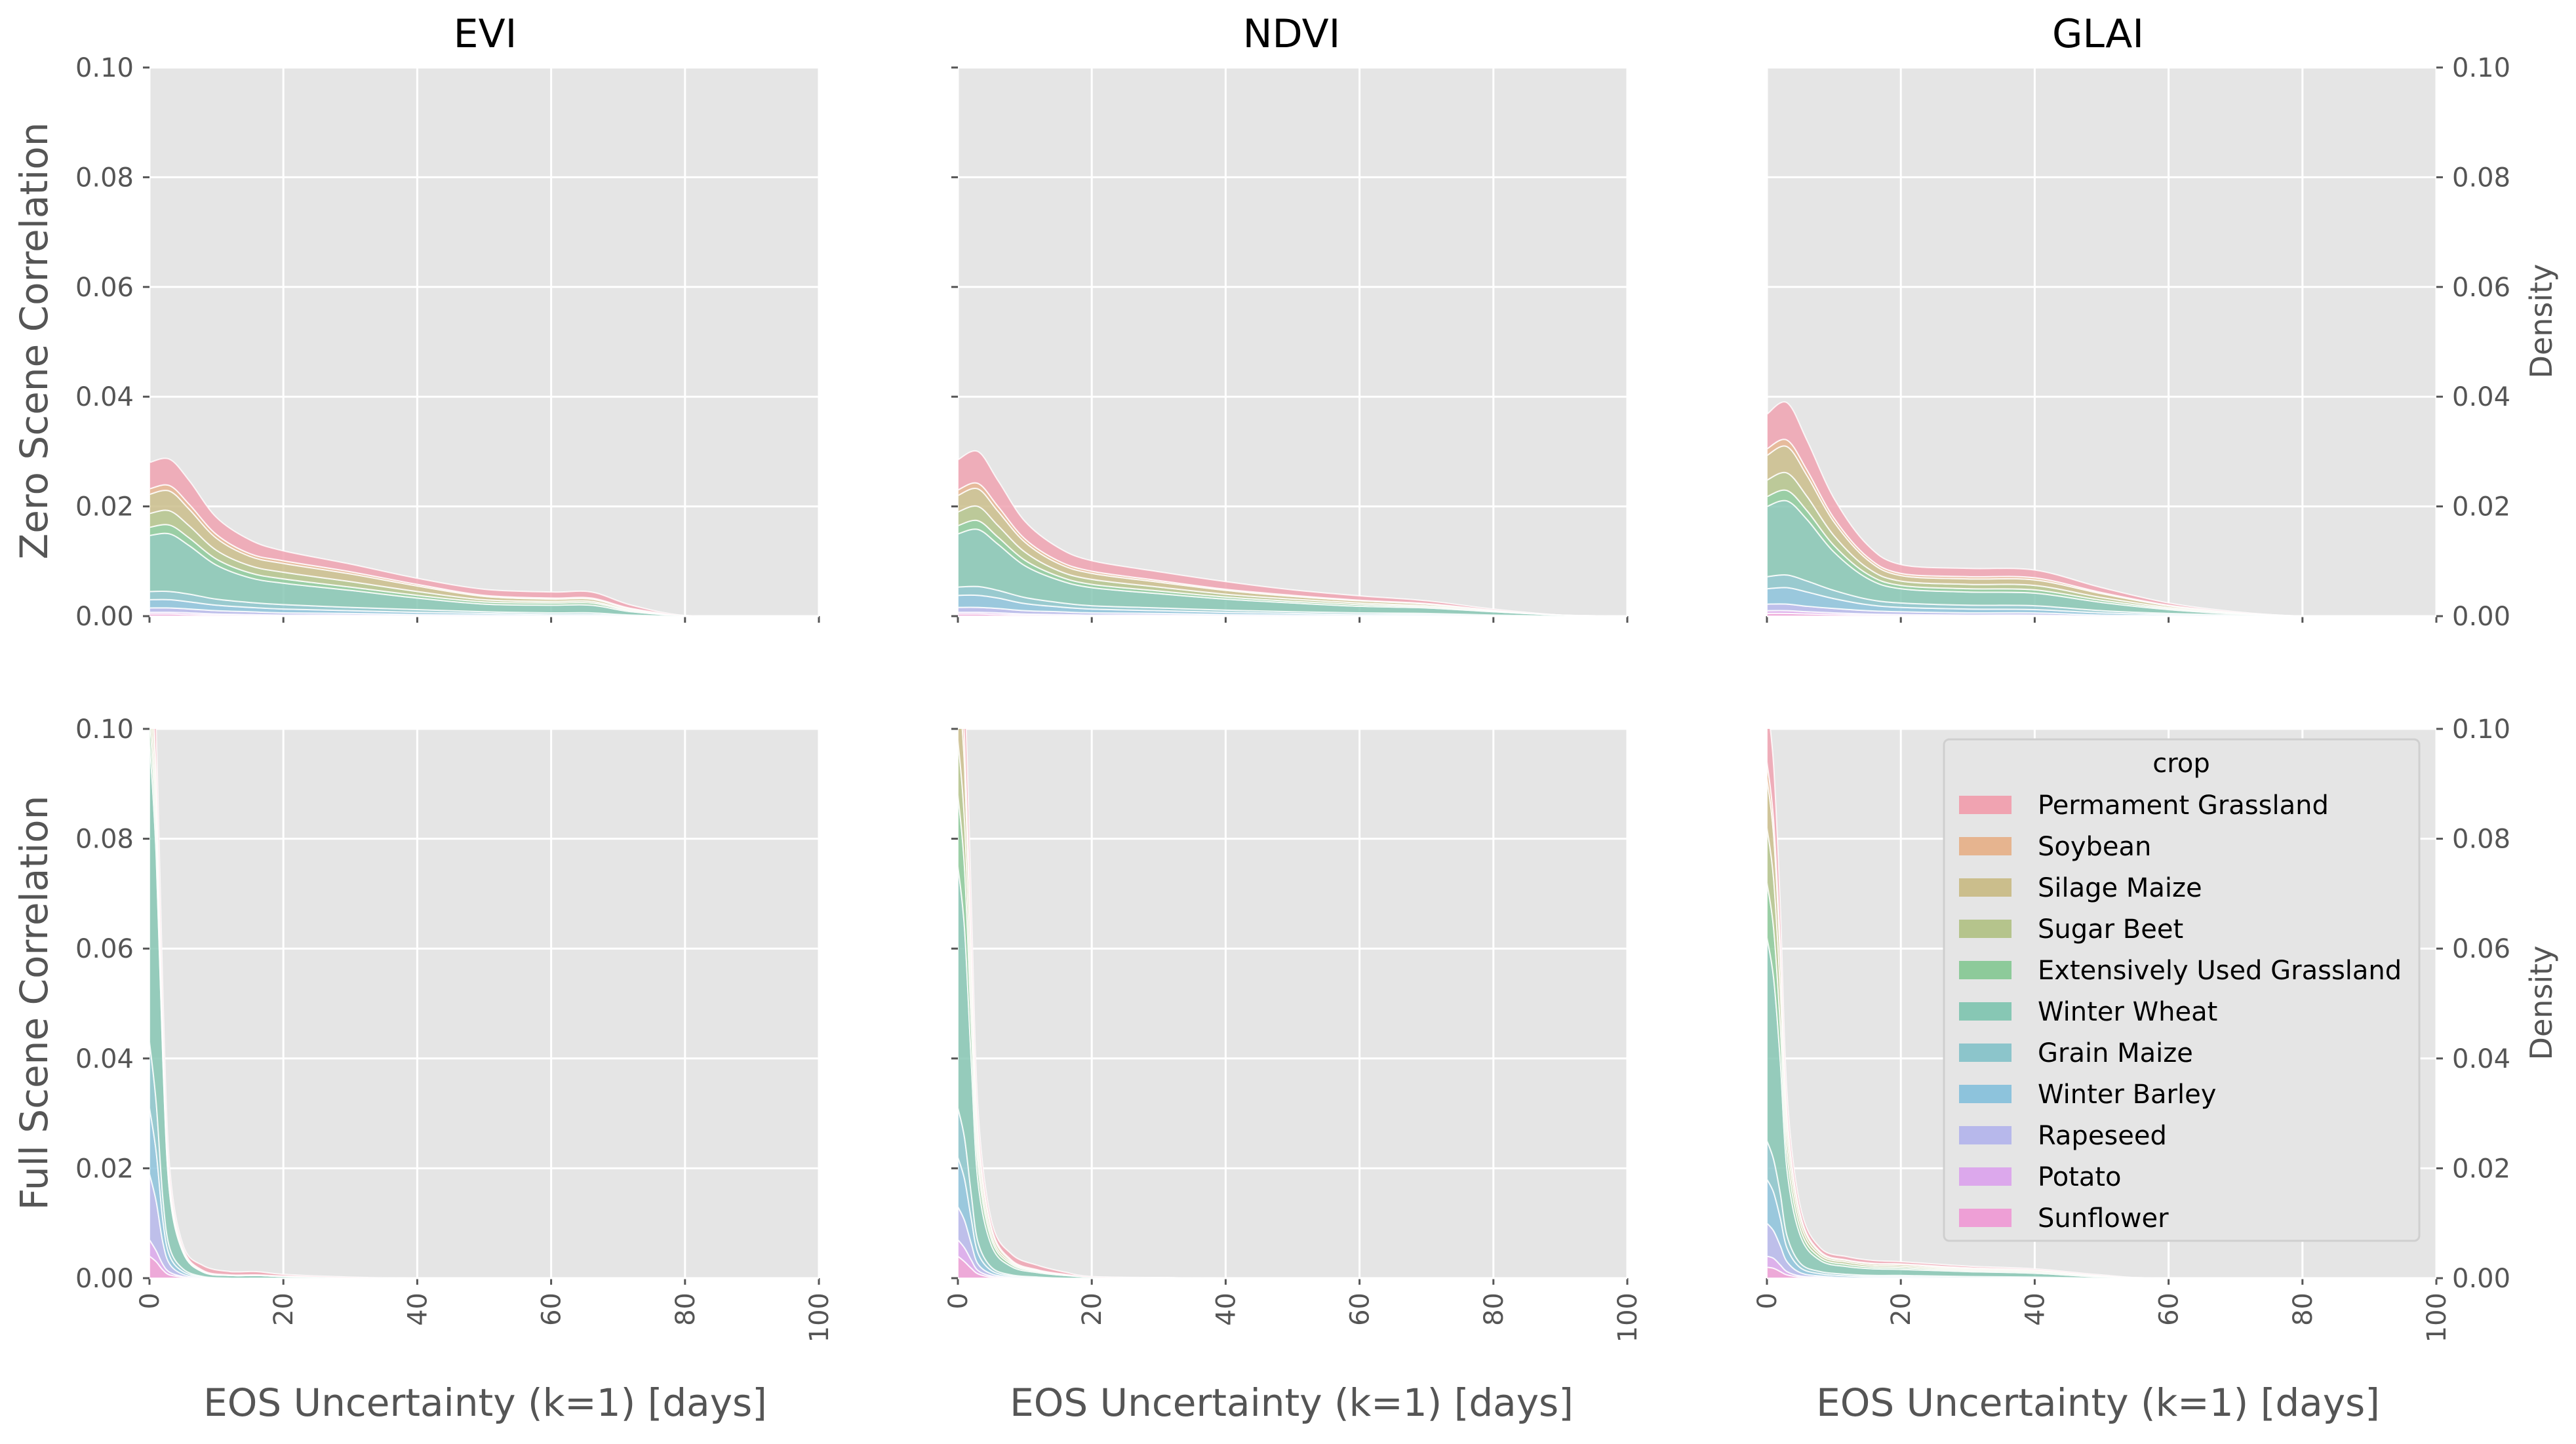 This screenshot has width=2576, height=1444. What do you see at coordinates (2541, 321) in the screenshot?
I see `right-axis-label-top: Density` at bounding box center [2541, 321].